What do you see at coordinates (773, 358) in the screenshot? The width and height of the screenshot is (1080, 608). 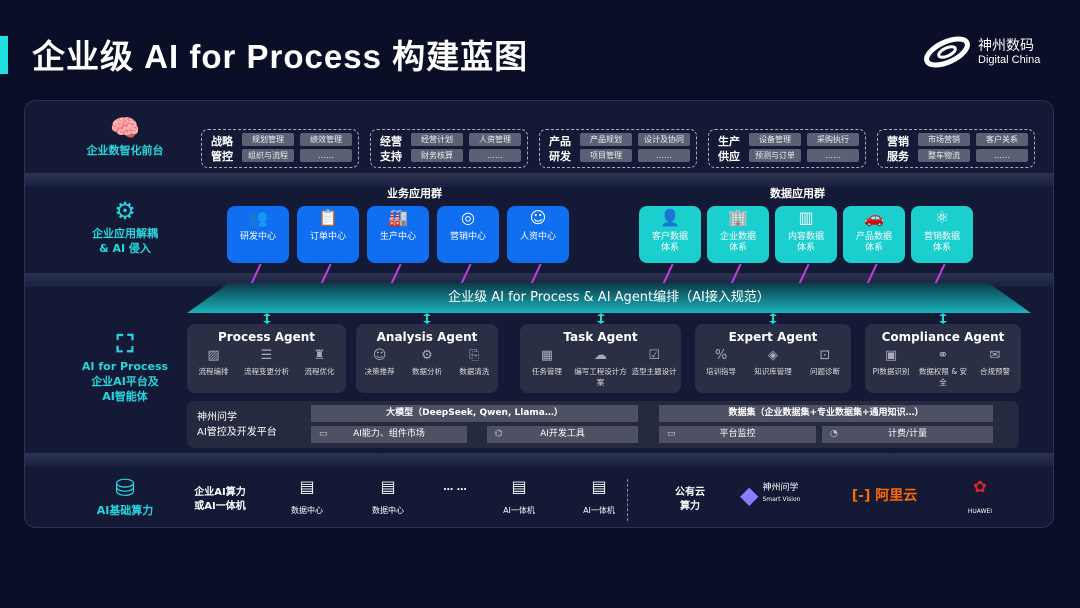 I see `agent-card: Expert Agent% 培训指导 ◈ 知识库管理 ⊡ 问题诊断` at bounding box center [773, 358].